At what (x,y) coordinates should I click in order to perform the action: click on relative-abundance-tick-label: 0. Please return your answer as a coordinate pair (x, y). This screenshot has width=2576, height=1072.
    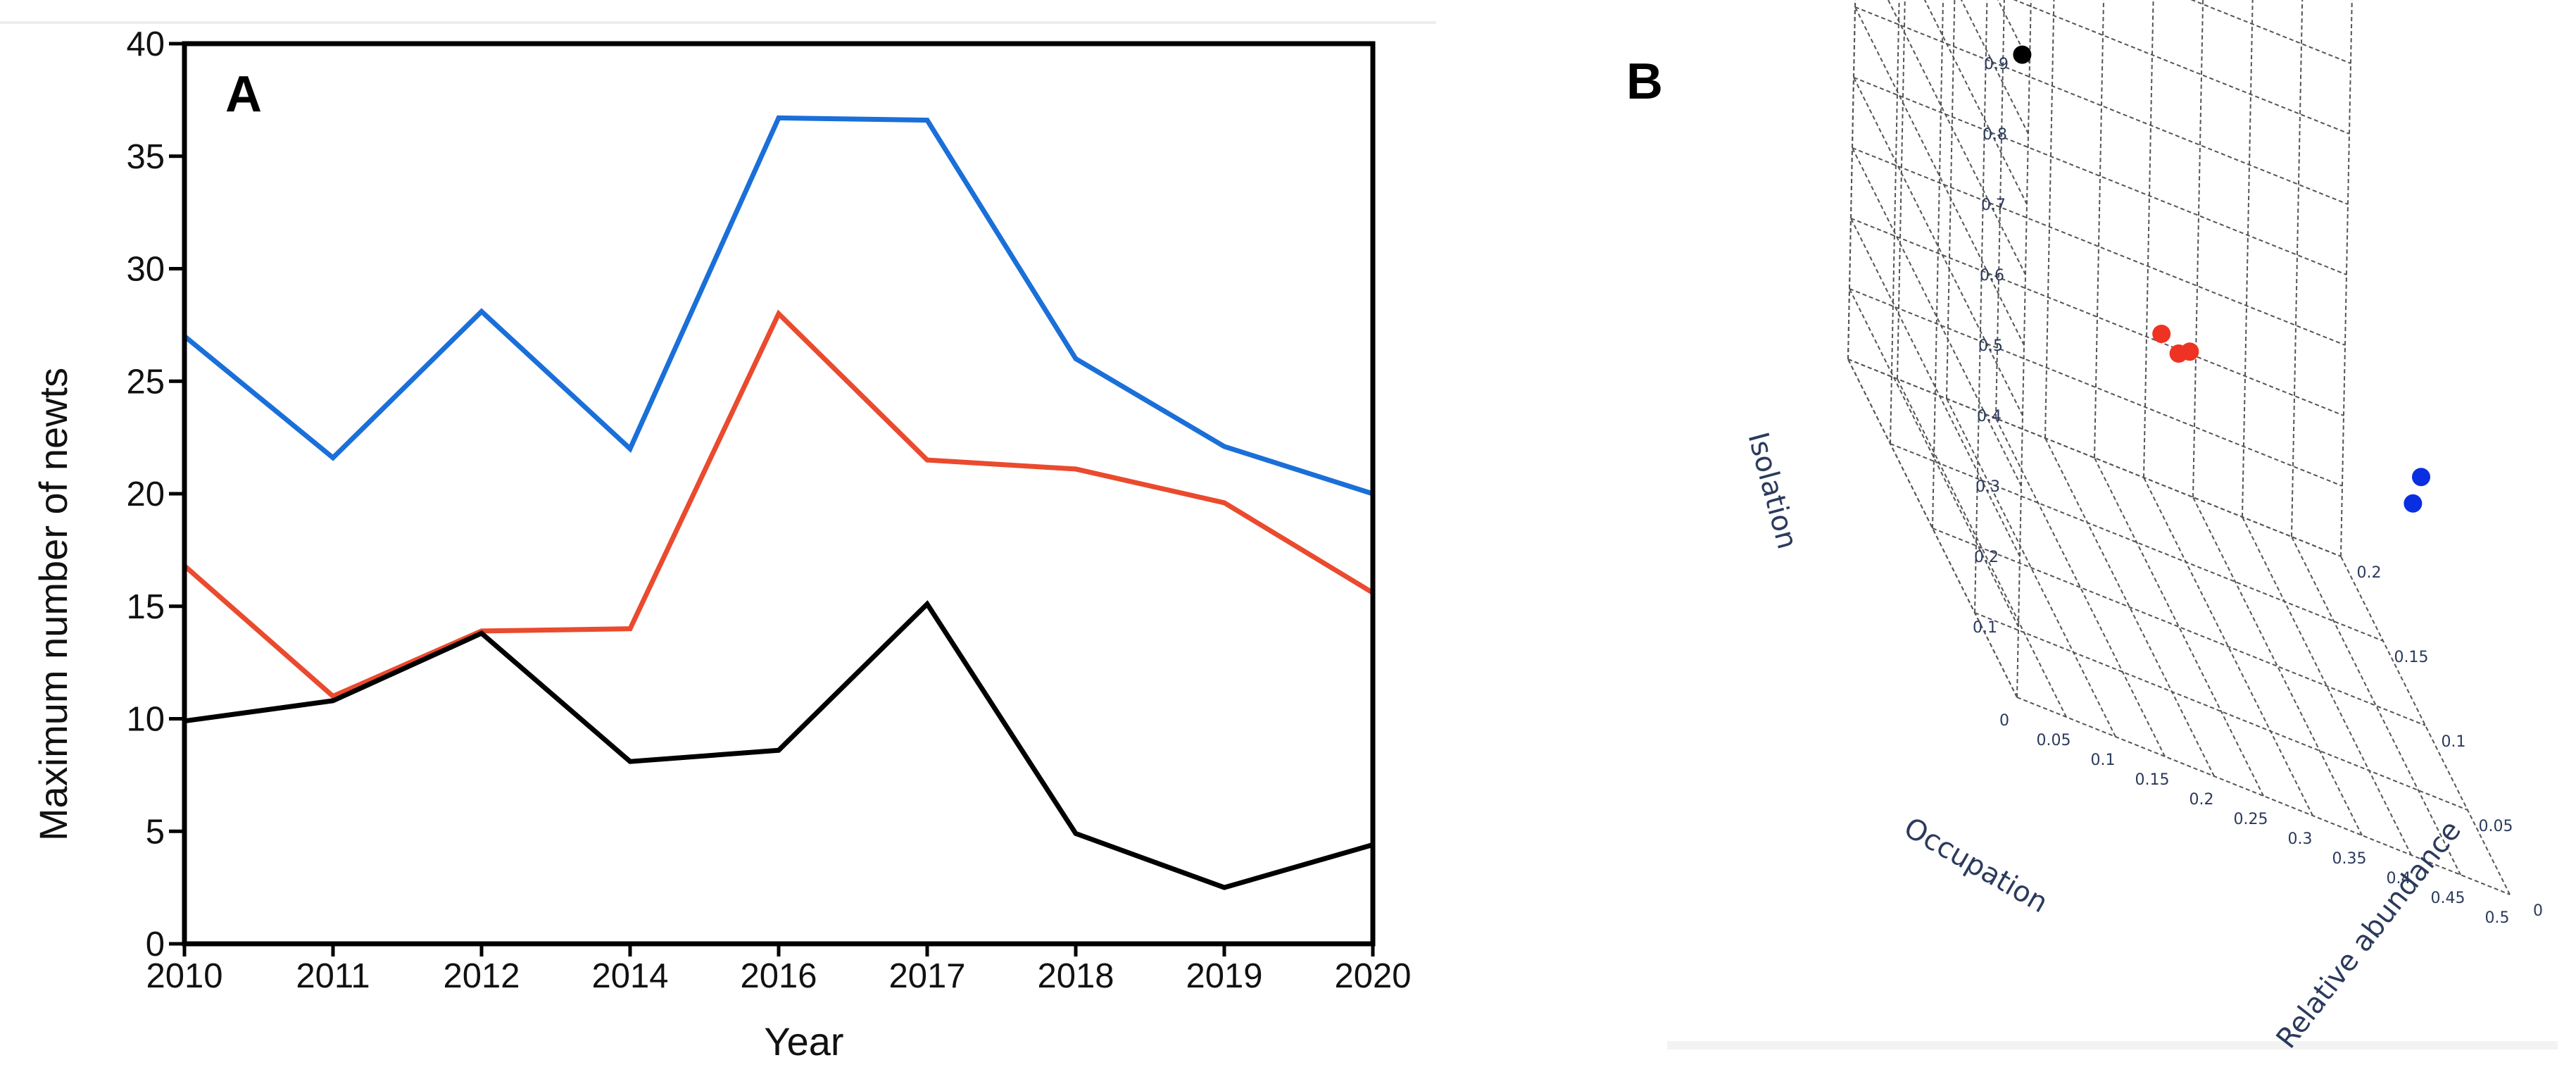
    Looking at the image, I should click on (2538, 911).